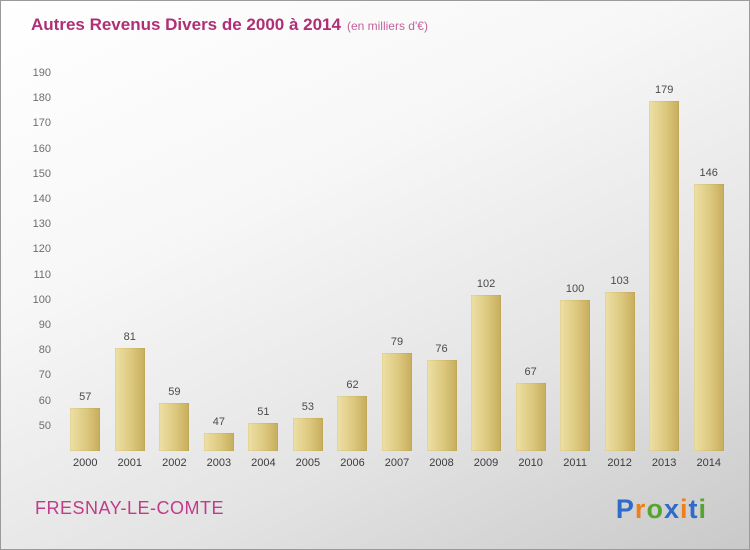  I want to click on x-tick-label: 2005, so click(308, 463).